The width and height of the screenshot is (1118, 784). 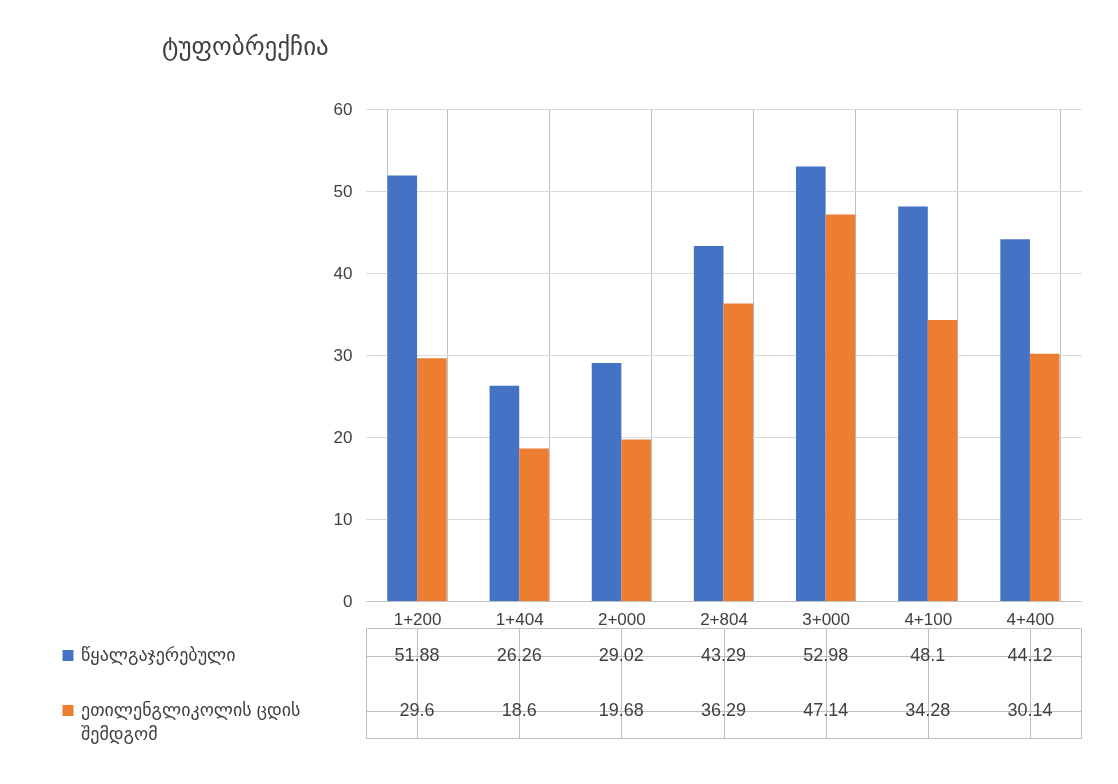 What do you see at coordinates (417, 709) in the screenshot?
I see `data-label: 29.6` at bounding box center [417, 709].